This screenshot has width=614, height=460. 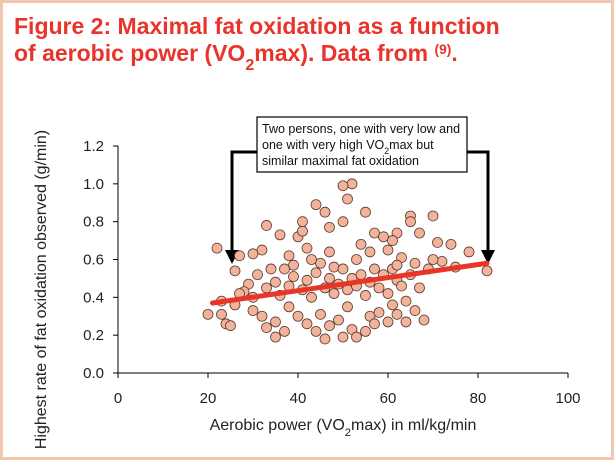 I want to click on annotation-box, so click(x=362, y=144).